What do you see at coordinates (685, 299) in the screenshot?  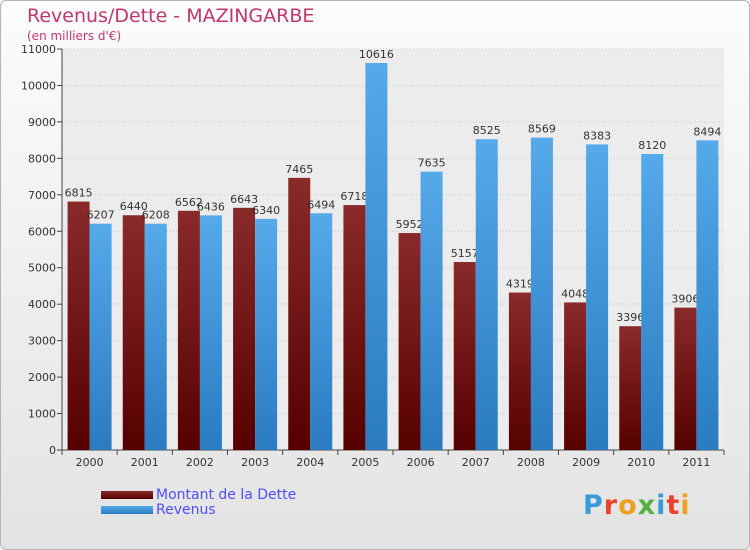 I see `data-label-dette: 3906` at bounding box center [685, 299].